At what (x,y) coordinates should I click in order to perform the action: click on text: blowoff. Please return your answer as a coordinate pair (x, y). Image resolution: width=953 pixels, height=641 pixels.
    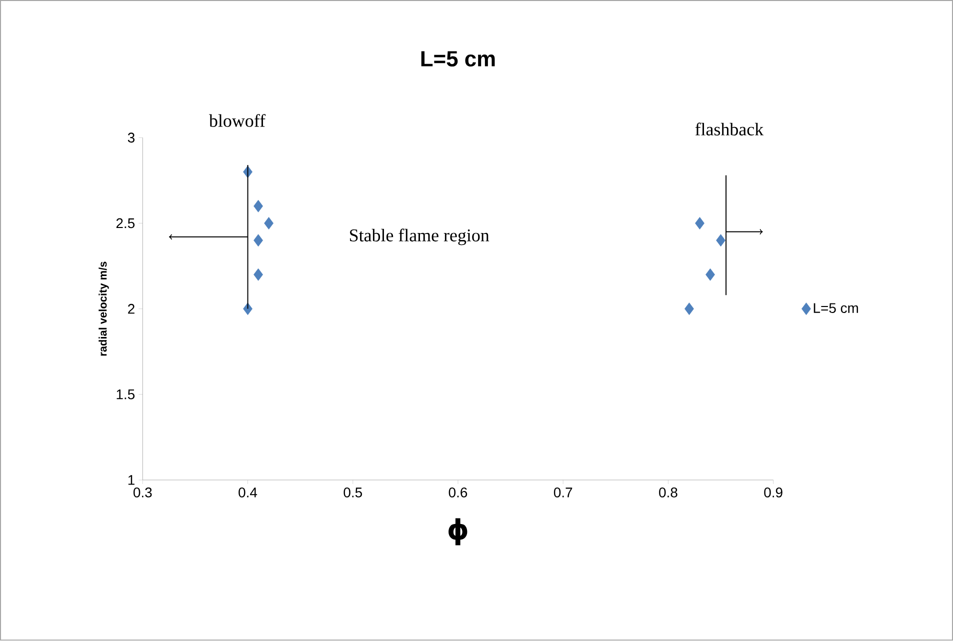
    Looking at the image, I should click on (237, 121).